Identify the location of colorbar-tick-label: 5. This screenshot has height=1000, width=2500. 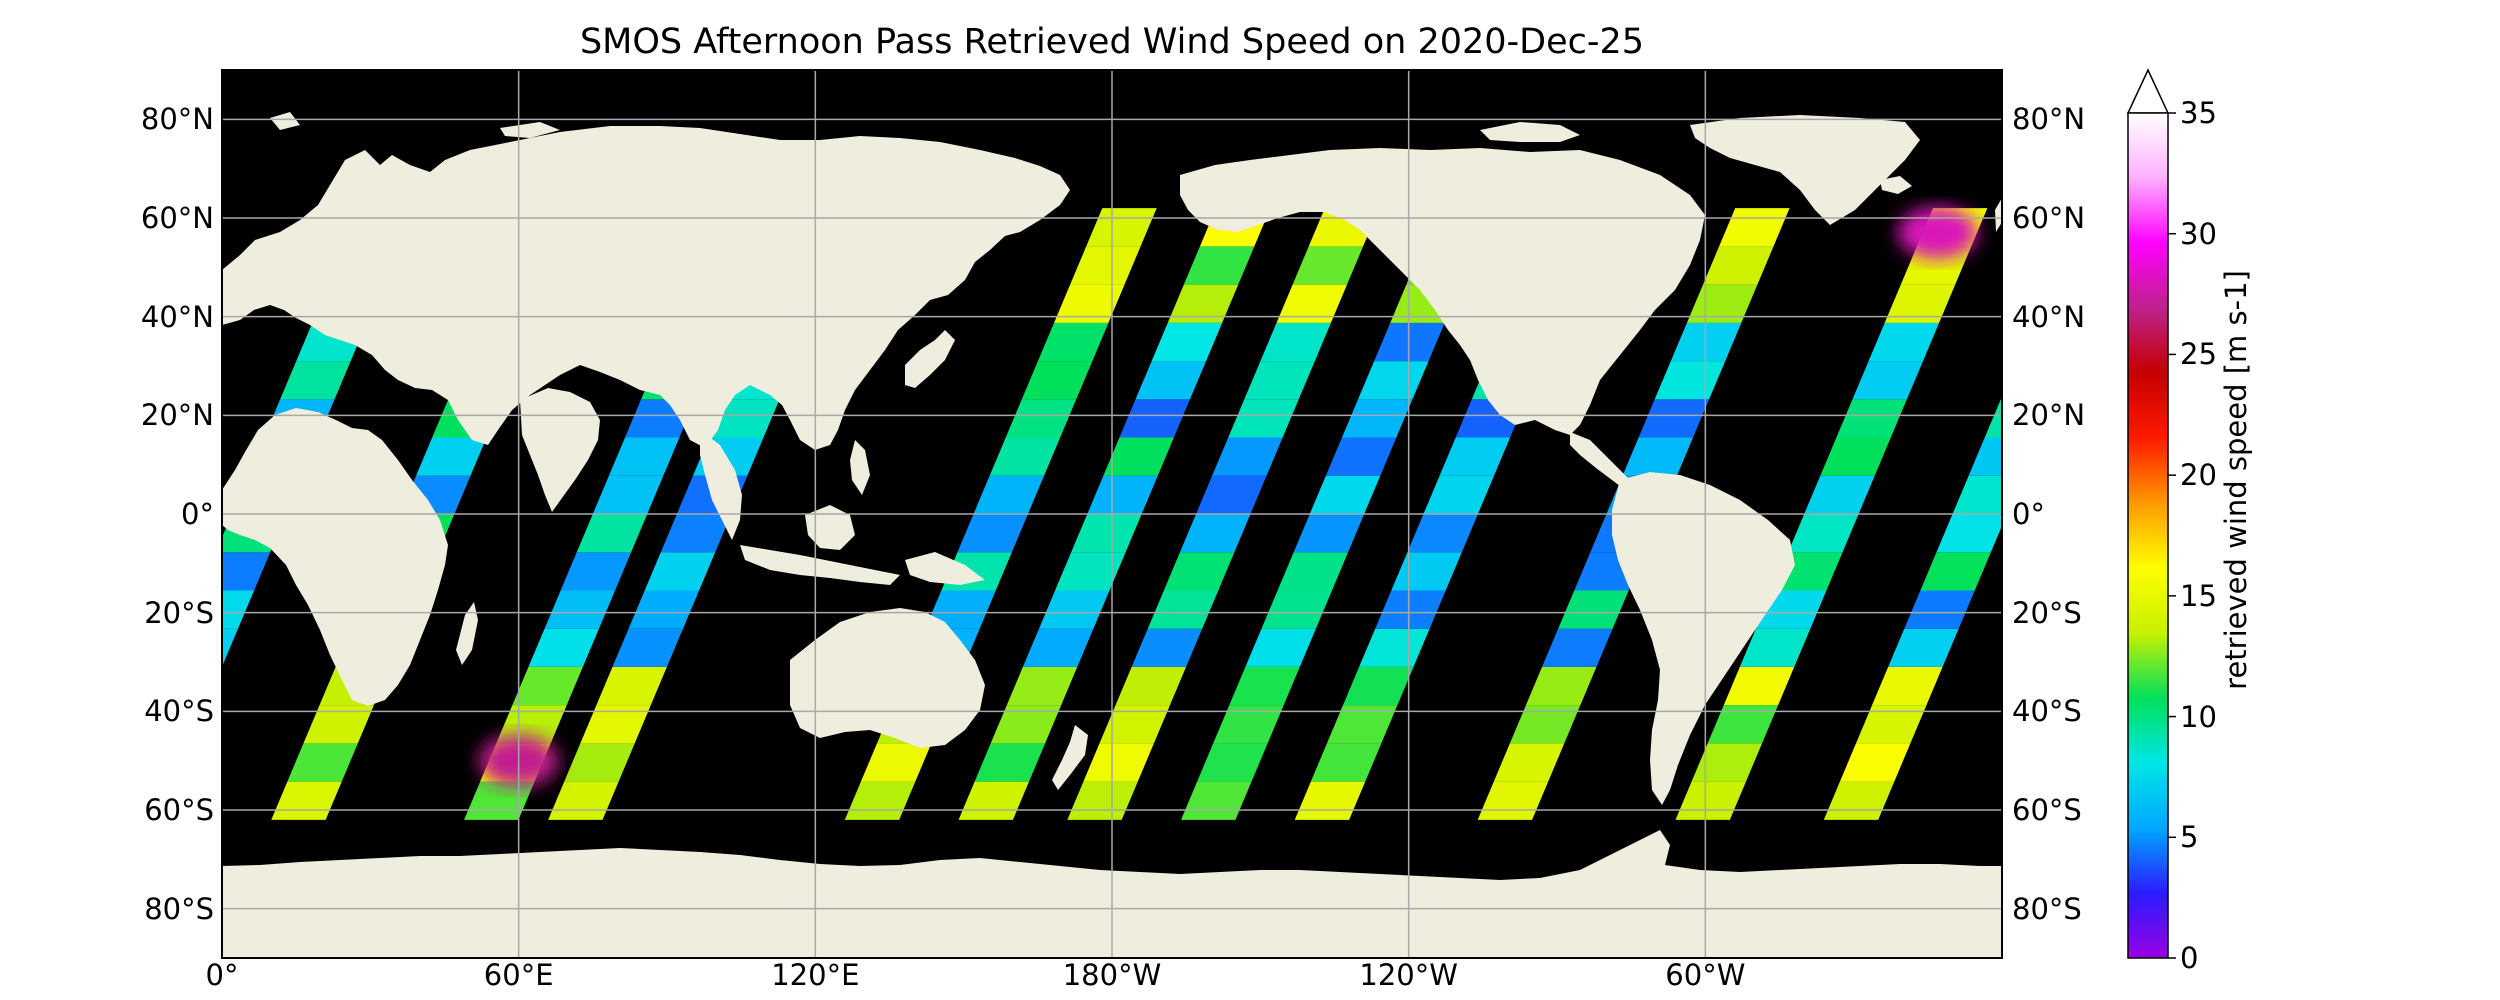
(2189, 837).